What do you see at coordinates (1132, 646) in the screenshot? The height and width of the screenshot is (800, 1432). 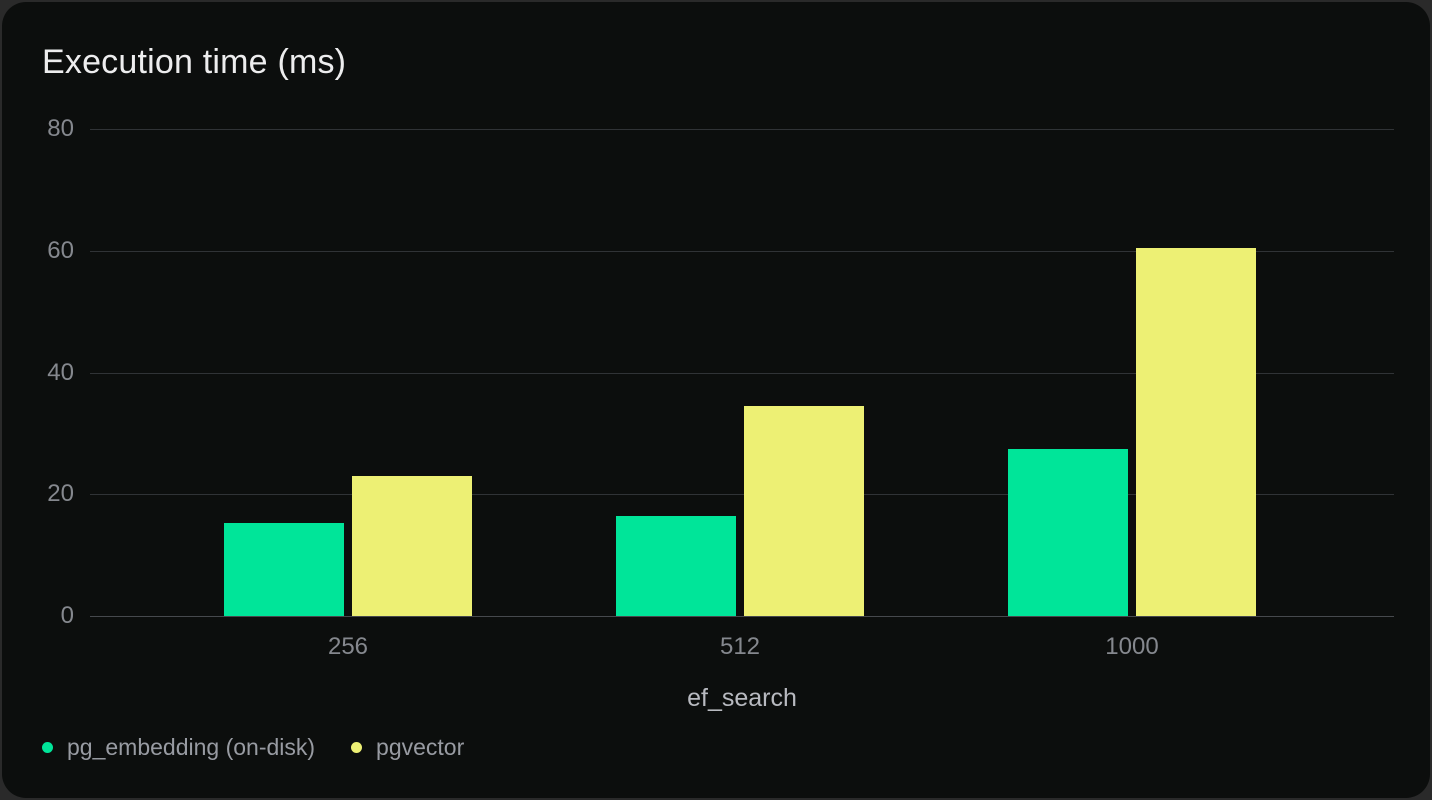 I see `x-tick-label: 1000` at bounding box center [1132, 646].